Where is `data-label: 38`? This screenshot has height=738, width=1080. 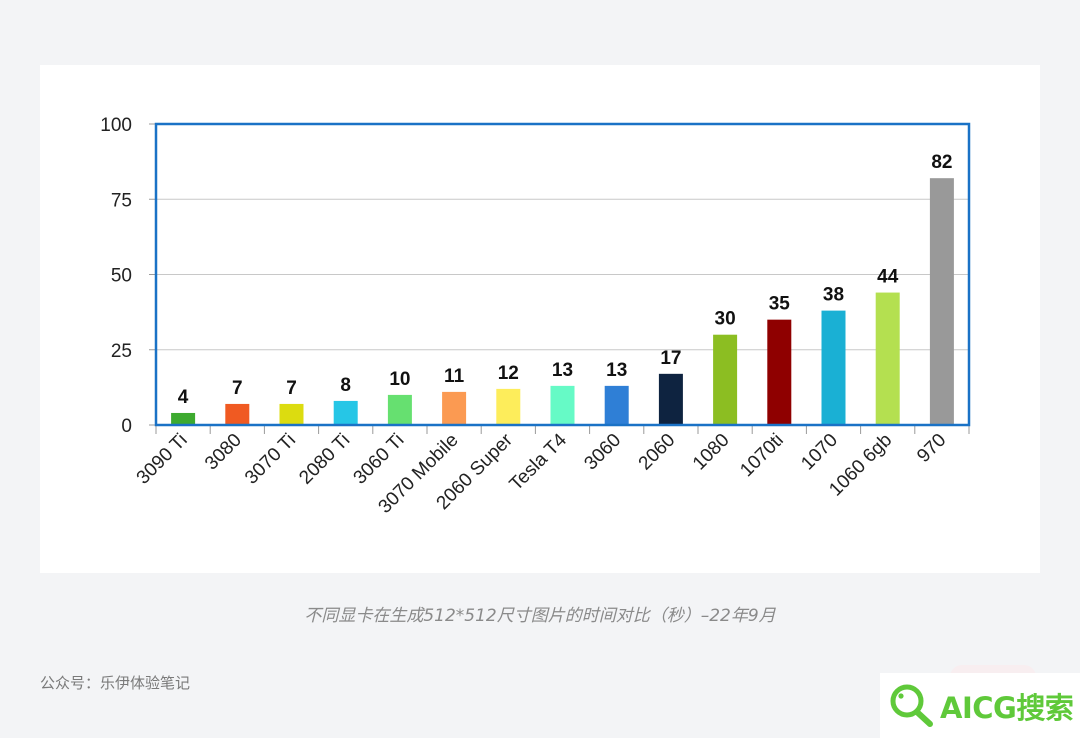
data-label: 38 is located at coordinates (833, 295).